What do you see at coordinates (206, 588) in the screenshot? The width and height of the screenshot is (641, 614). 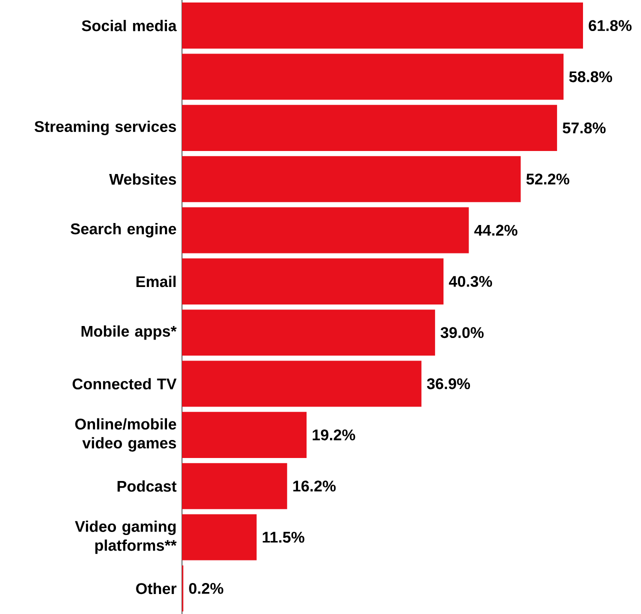 I see `data-label: 0.2%` at bounding box center [206, 588].